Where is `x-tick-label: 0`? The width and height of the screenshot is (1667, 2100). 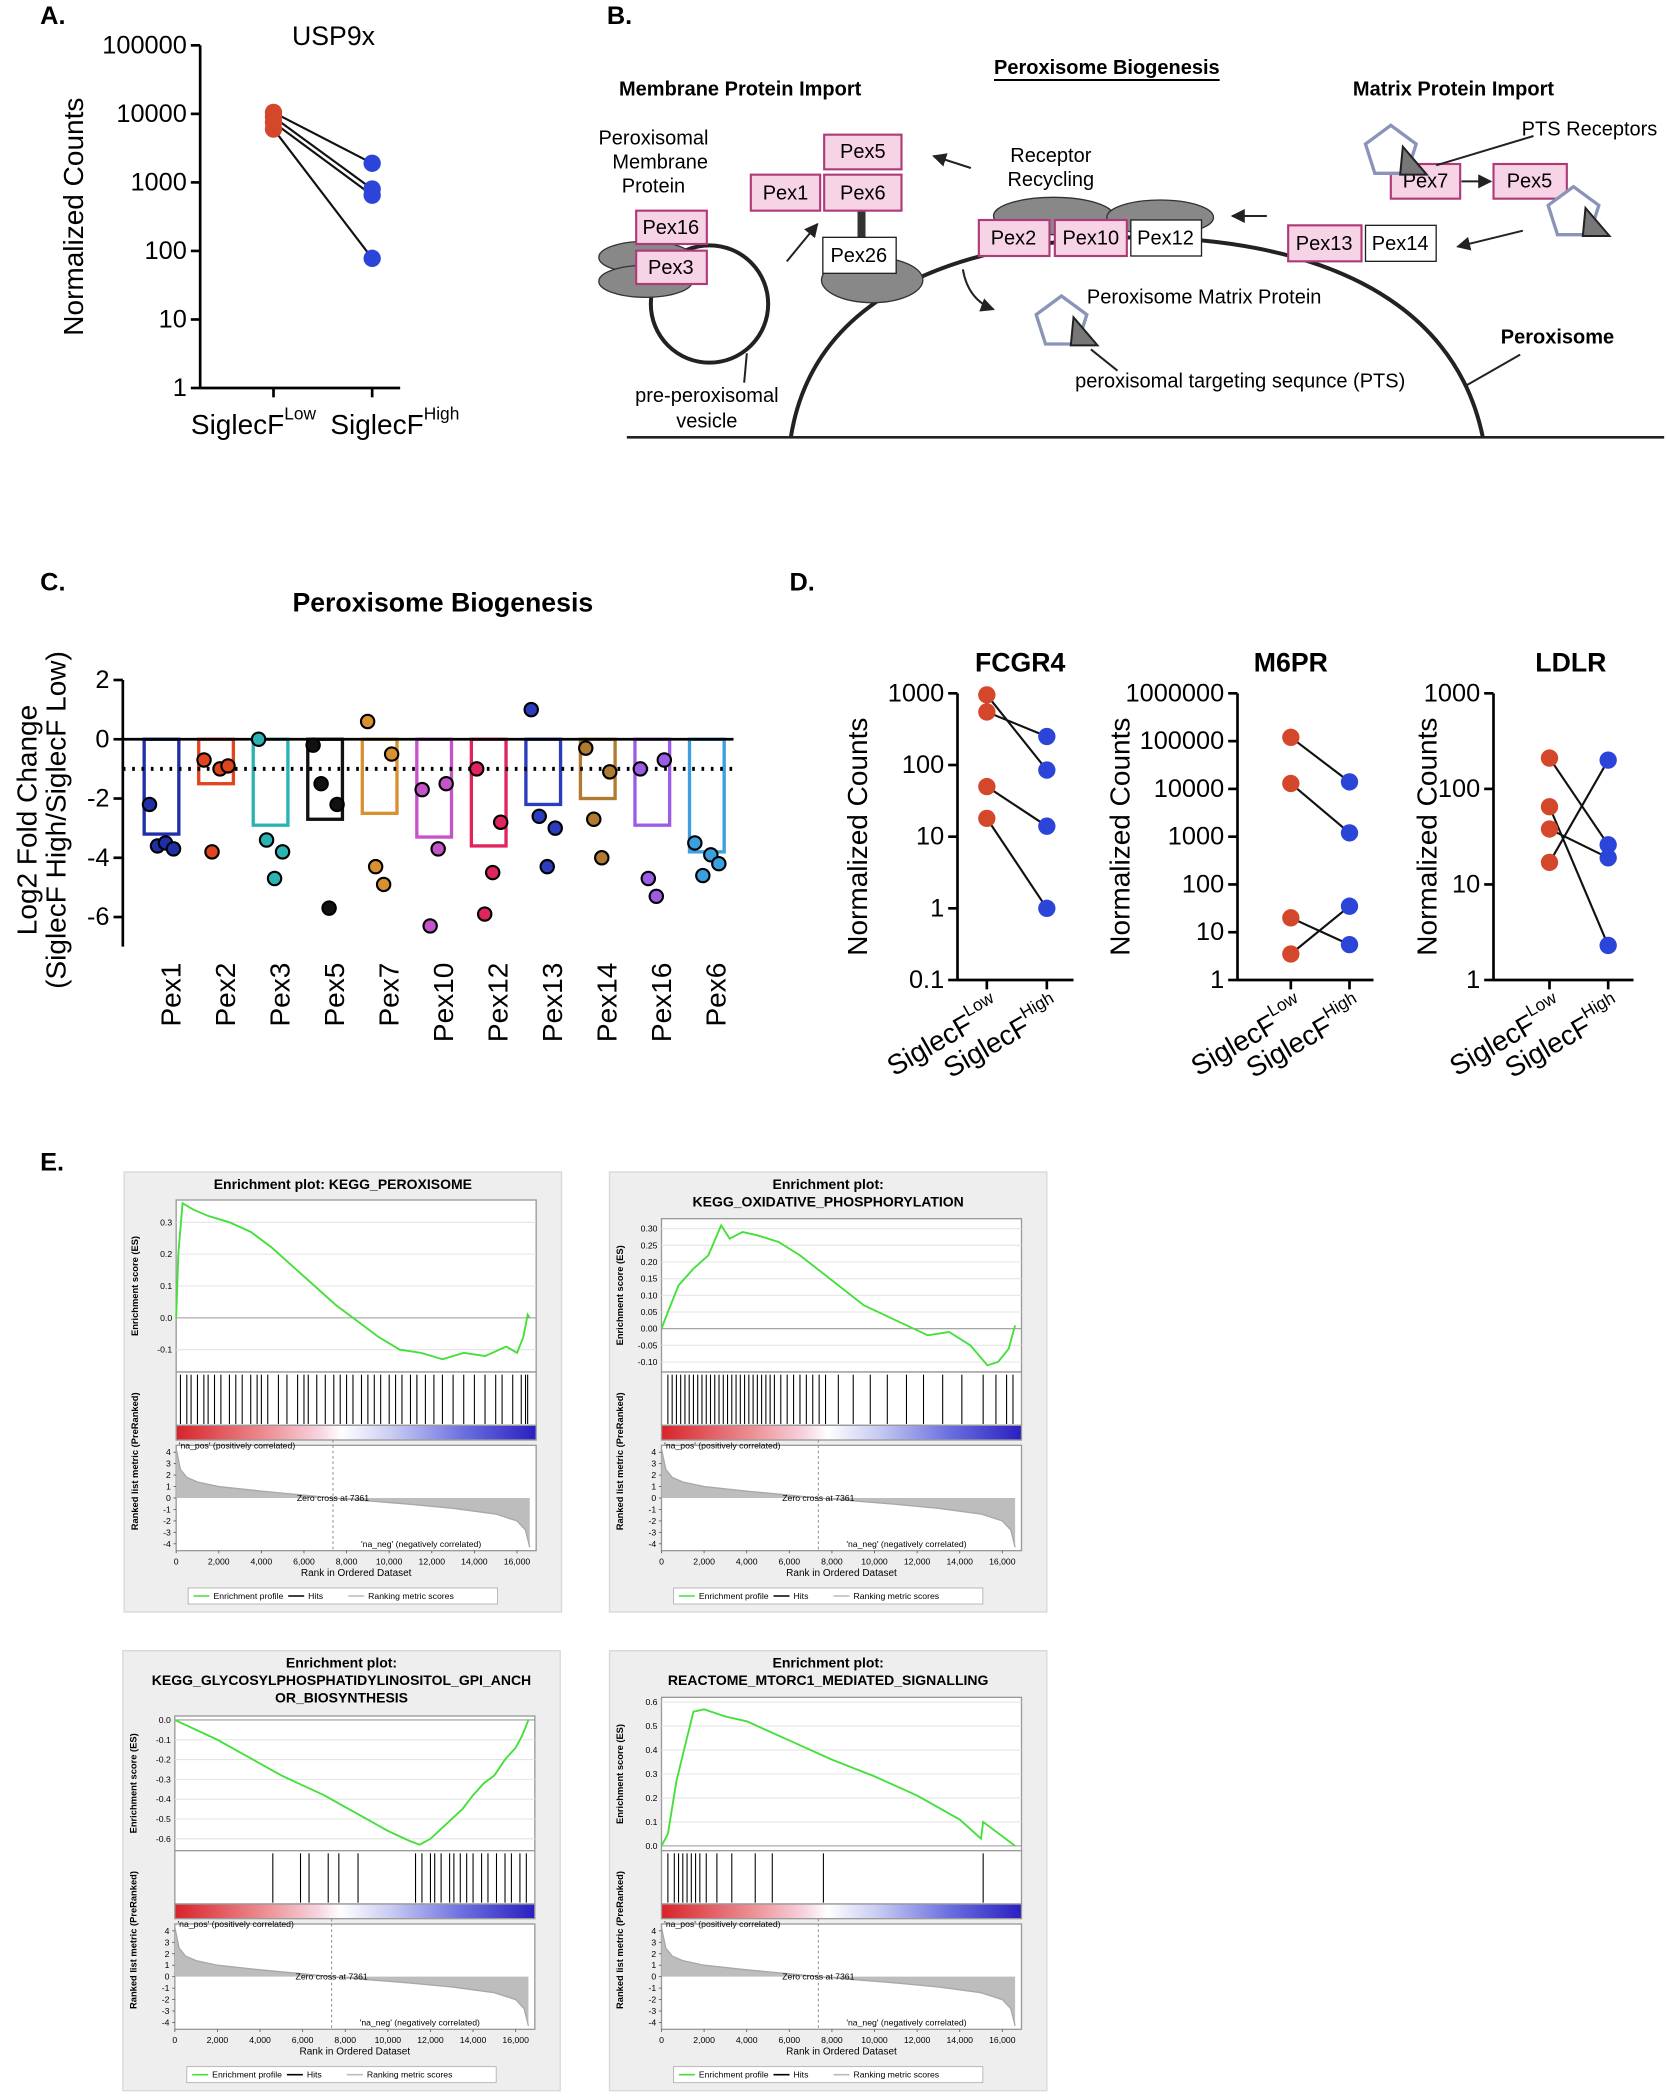
x-tick-label: 0 is located at coordinates (661, 2040).